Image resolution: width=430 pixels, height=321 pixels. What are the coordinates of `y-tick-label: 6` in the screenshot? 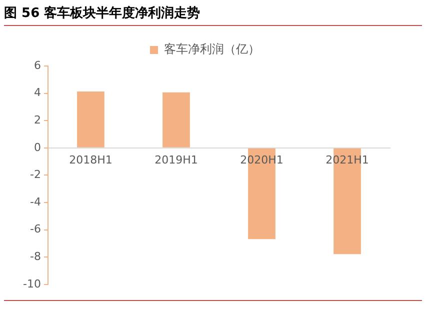 It's located at (37, 65).